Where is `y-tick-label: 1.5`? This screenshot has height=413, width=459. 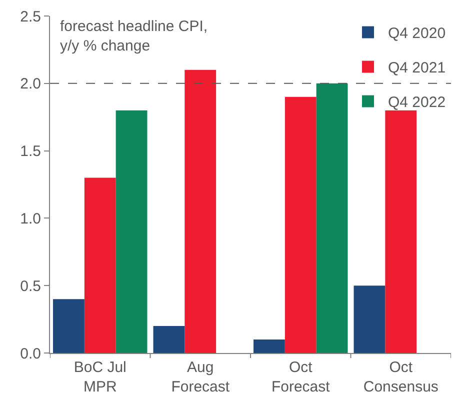 y-tick-label: 1.5 is located at coordinates (30, 151).